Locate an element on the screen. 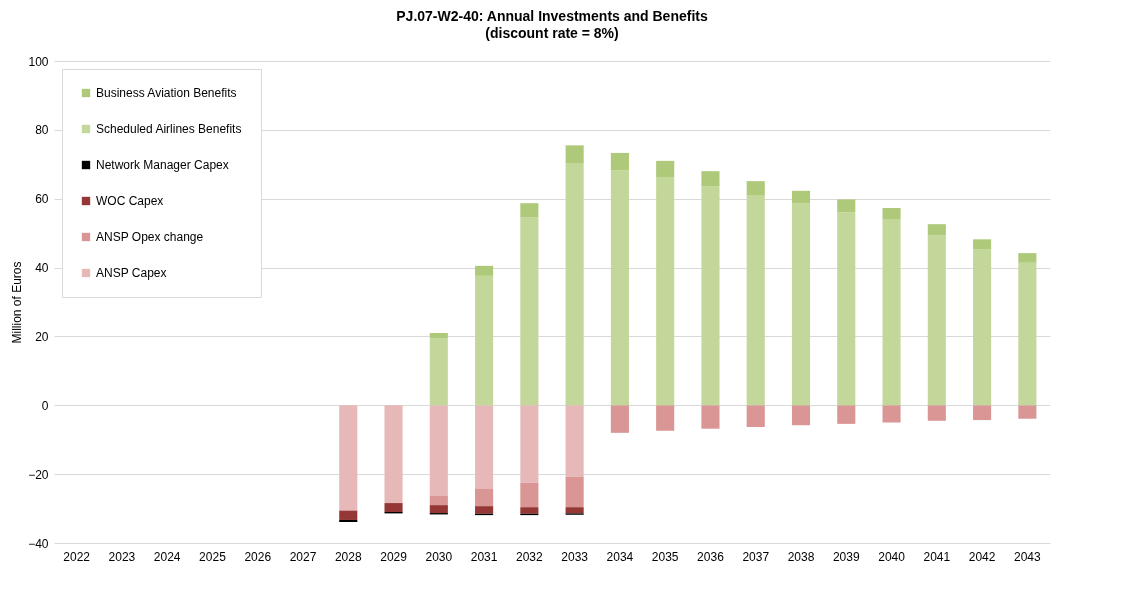 This screenshot has height=598, width=1126. x-tick-label: 2032 is located at coordinates (530, 556).